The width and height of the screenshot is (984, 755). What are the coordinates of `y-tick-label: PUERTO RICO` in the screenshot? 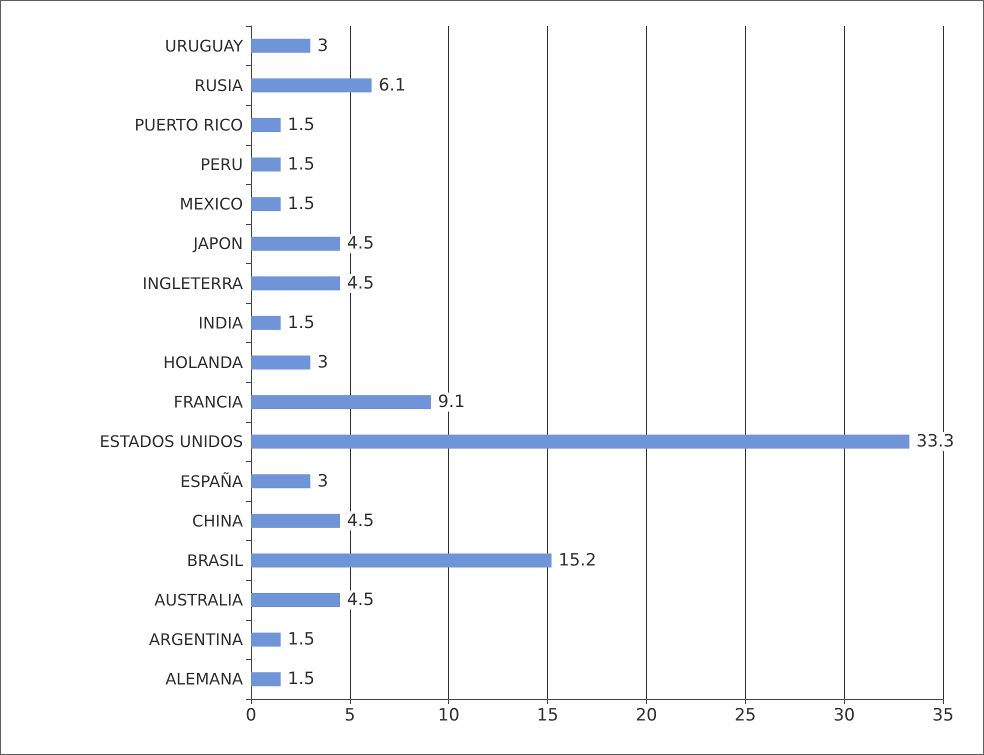 It's located at (188, 124).